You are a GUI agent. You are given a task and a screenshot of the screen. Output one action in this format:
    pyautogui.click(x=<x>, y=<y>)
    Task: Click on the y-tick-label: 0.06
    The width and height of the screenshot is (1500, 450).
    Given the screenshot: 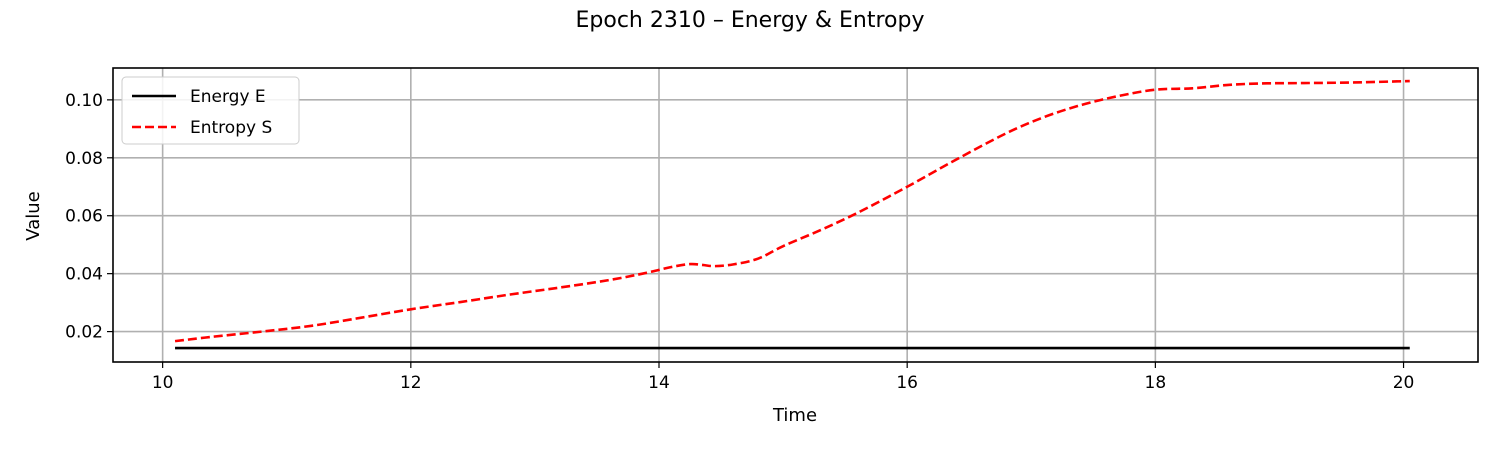 What is the action you would take?
    pyautogui.click(x=84, y=217)
    